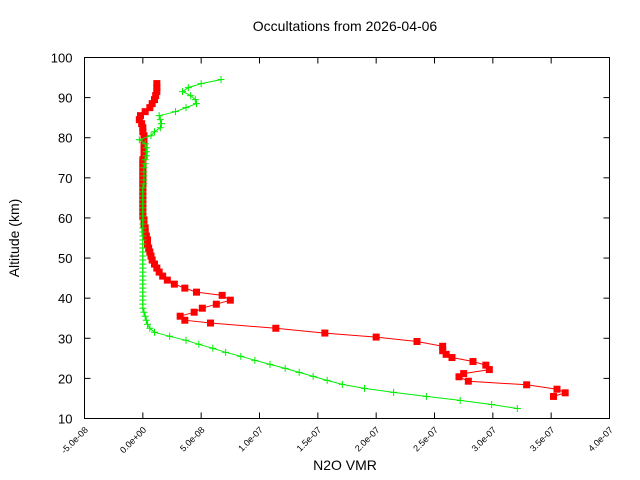 Image resolution: width=640 pixels, height=480 pixels. What do you see at coordinates (250, 439) in the screenshot?
I see `x-tick-label: 1.0e-07` at bounding box center [250, 439].